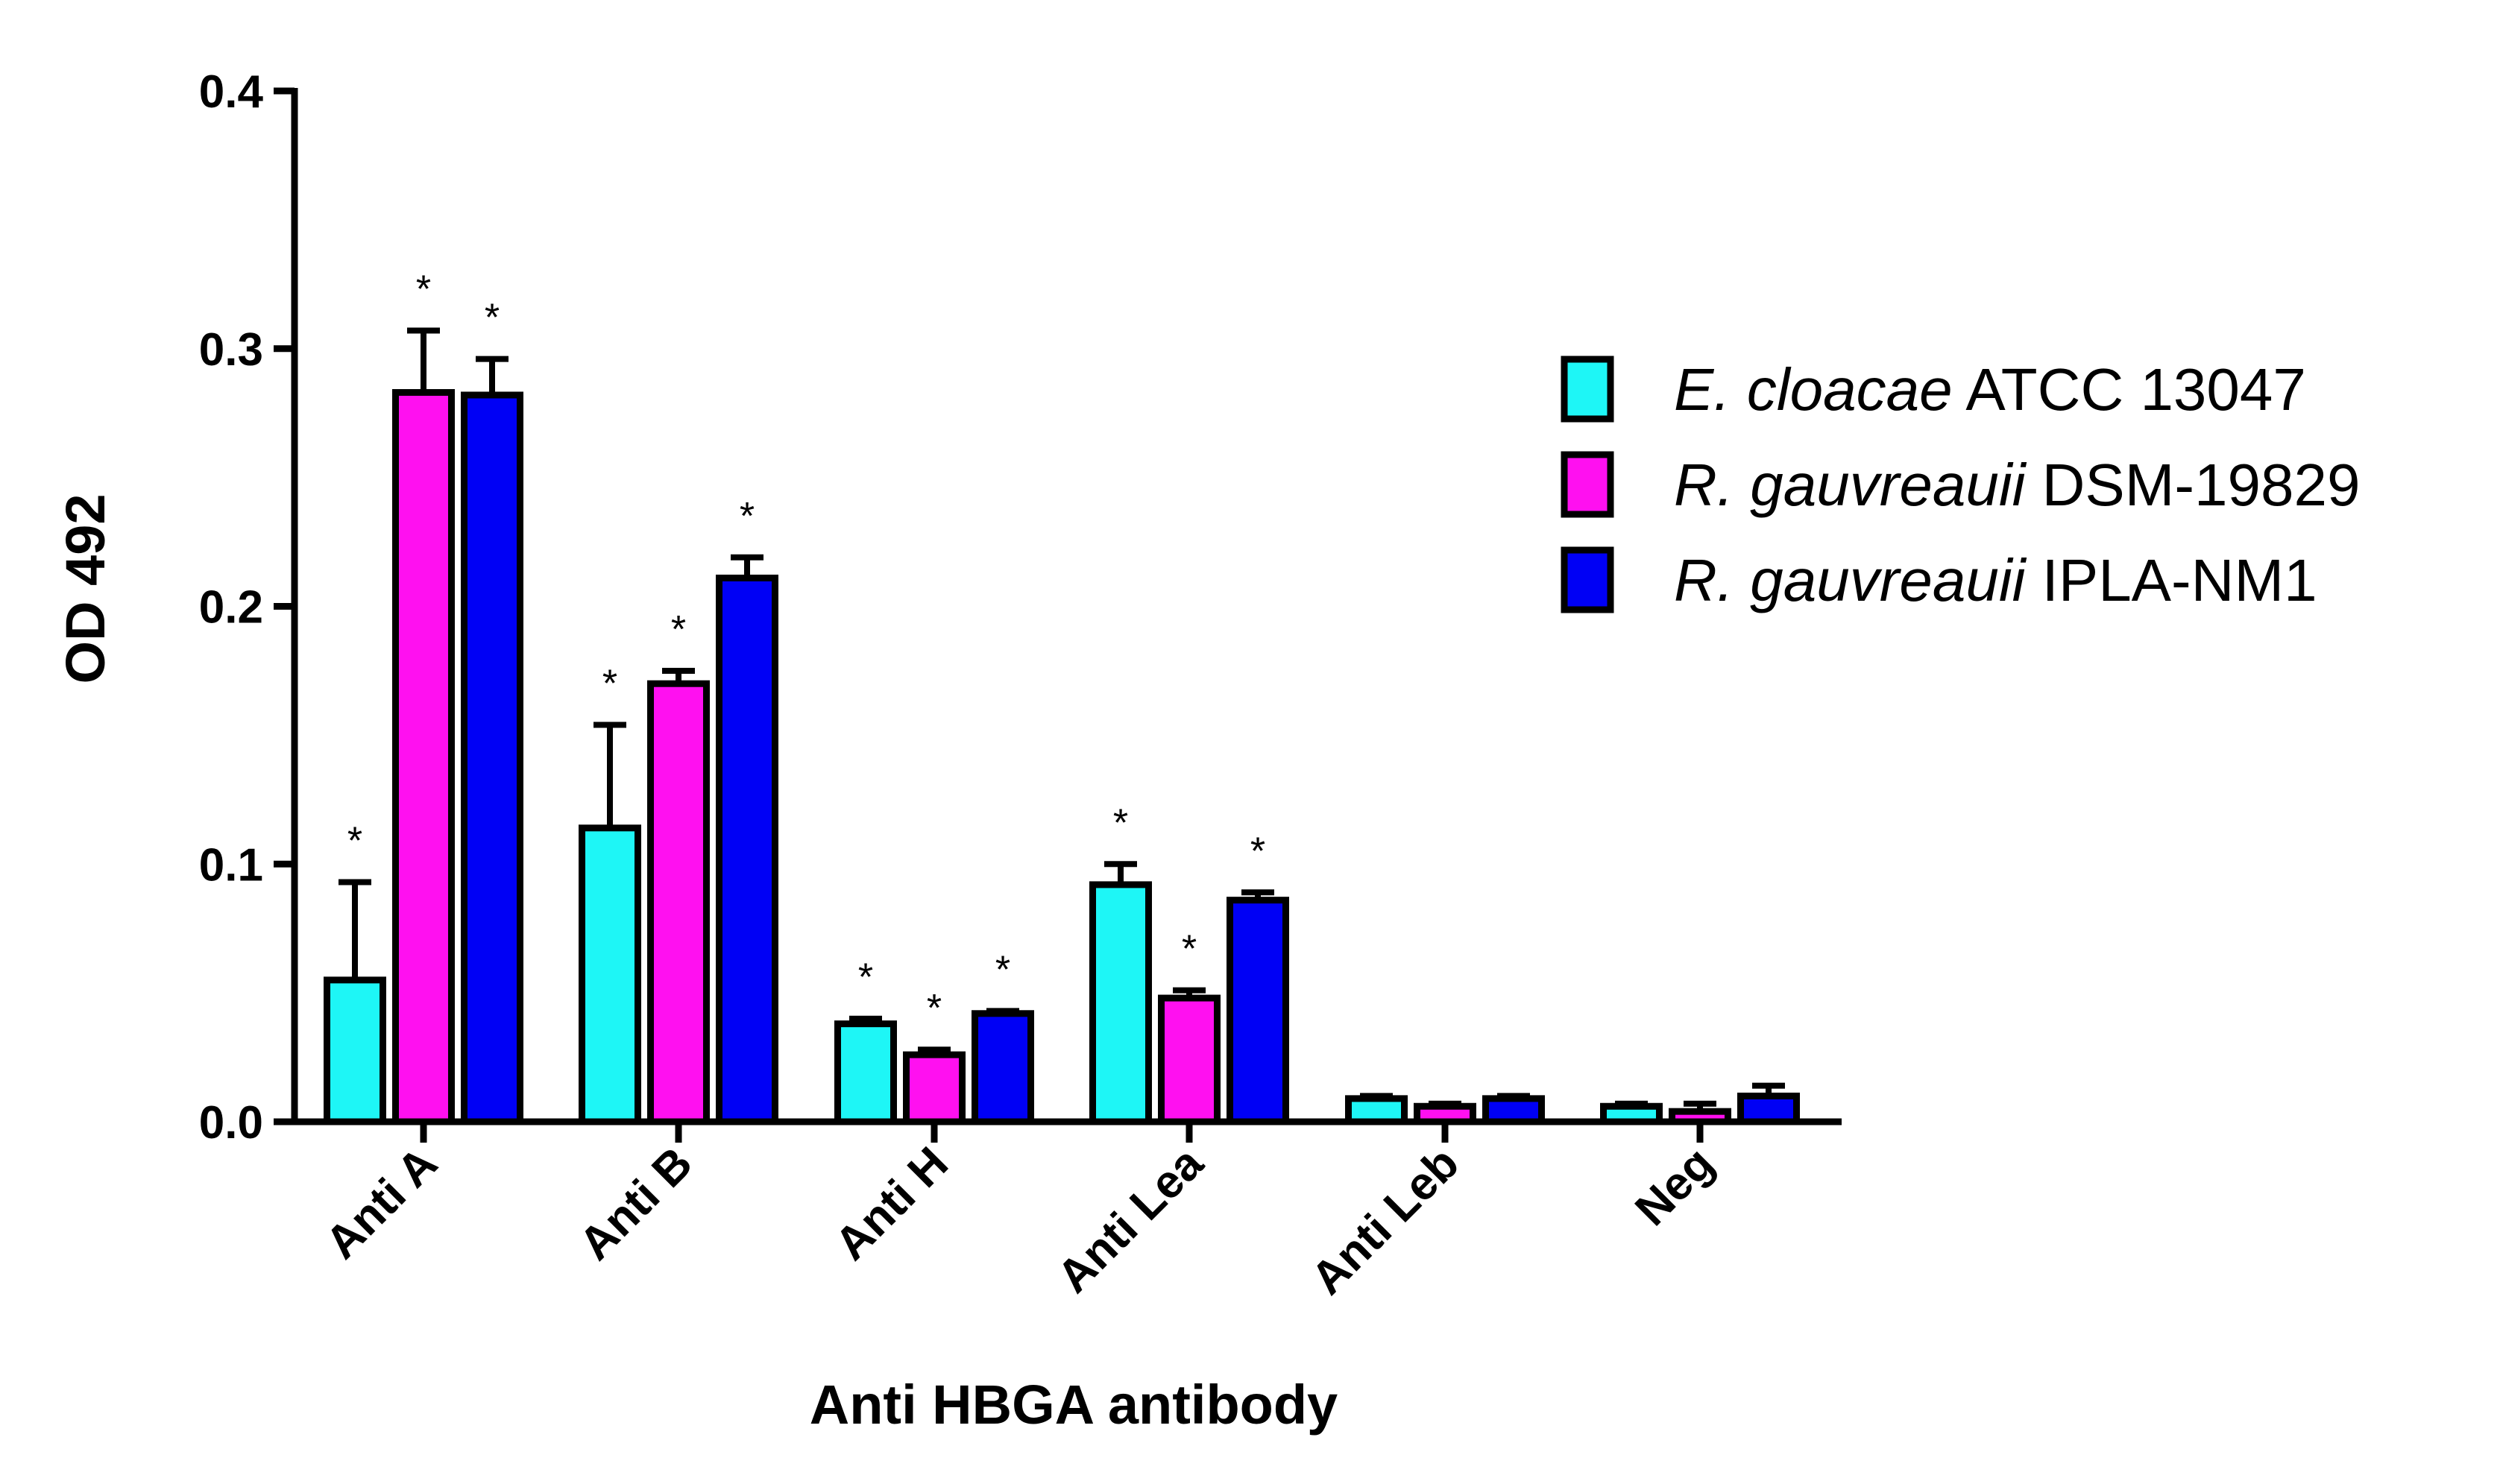 Image resolution: width=2500 pixels, height=1484 pixels. I want to click on x-tick-label: Anti Leb, so click(1385, 1220).